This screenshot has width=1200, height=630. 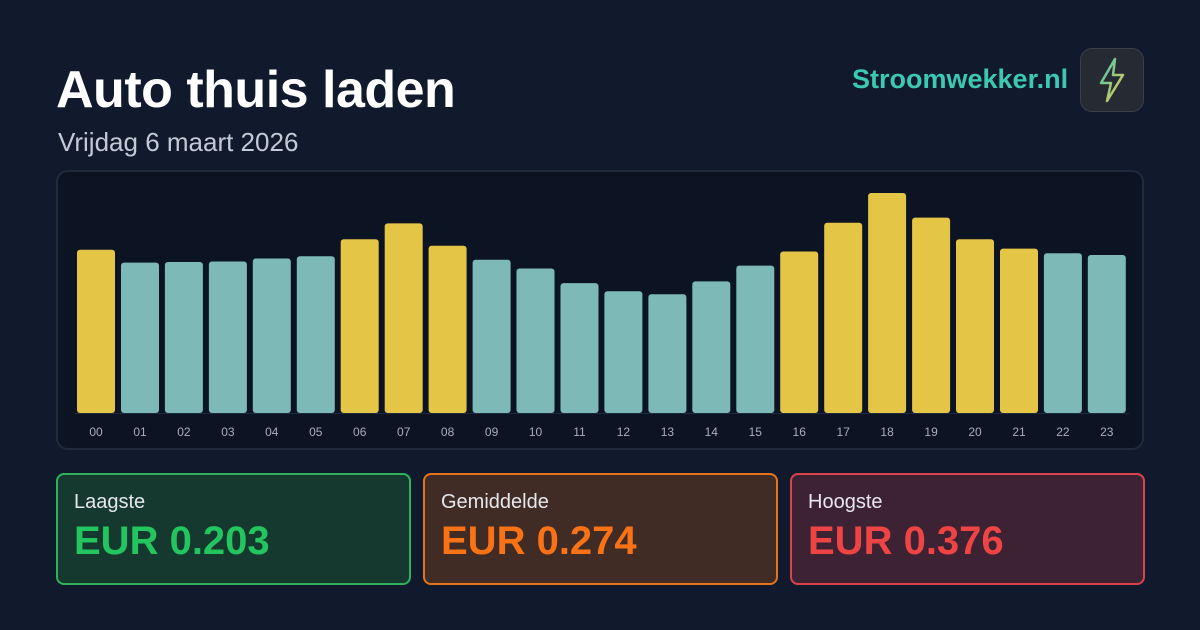 I want to click on tick-label-16: 16, so click(x=800, y=432).